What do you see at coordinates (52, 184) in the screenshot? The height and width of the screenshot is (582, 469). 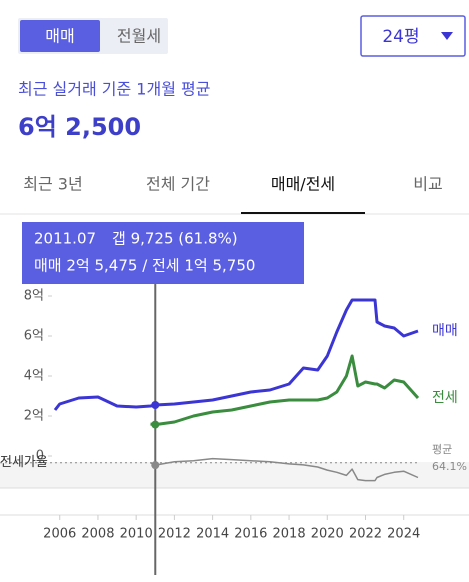 I see `tab: 최근 3년` at bounding box center [52, 184].